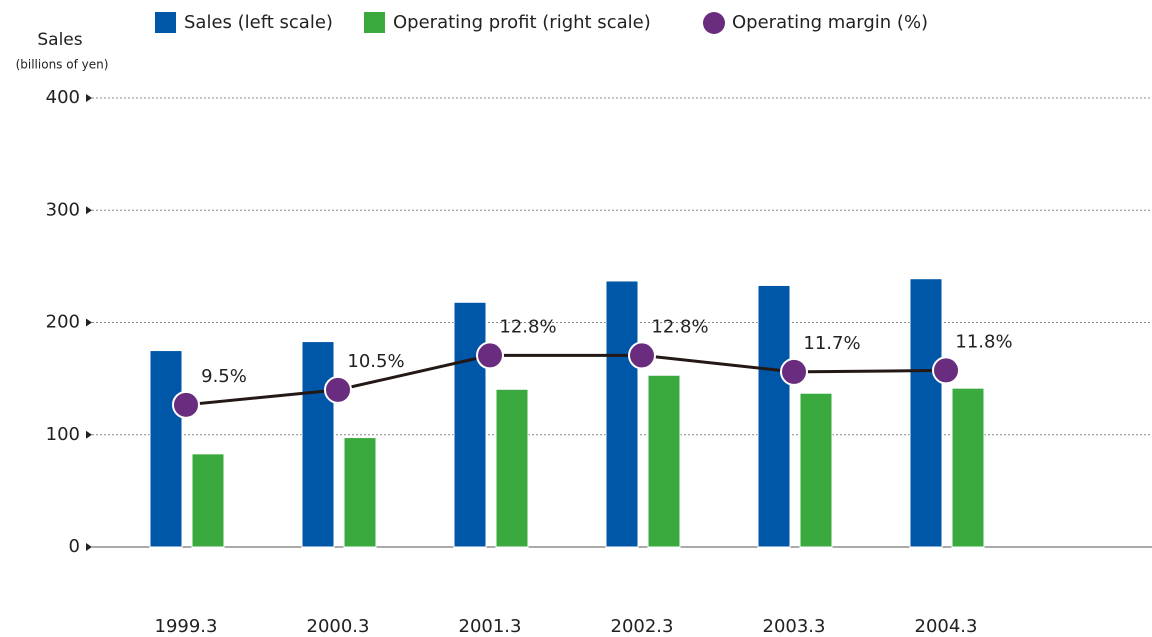 This screenshot has height=637, width=1152. What do you see at coordinates (946, 626) in the screenshot?
I see `x-tick-label: 2004.3` at bounding box center [946, 626].